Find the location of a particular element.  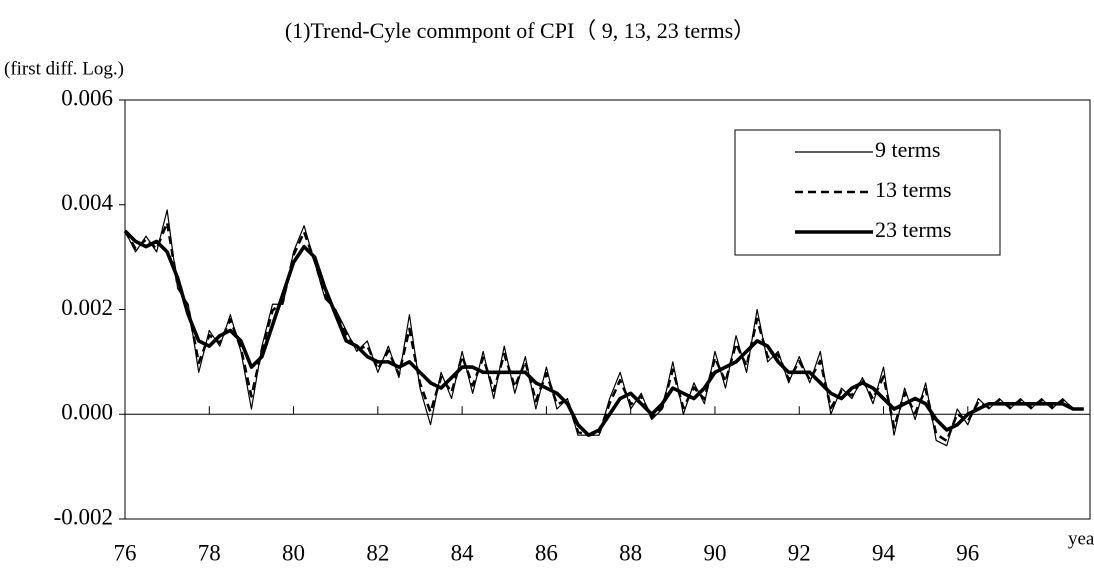

y-axis-label: (first diff. Log.) is located at coordinates (64, 68).